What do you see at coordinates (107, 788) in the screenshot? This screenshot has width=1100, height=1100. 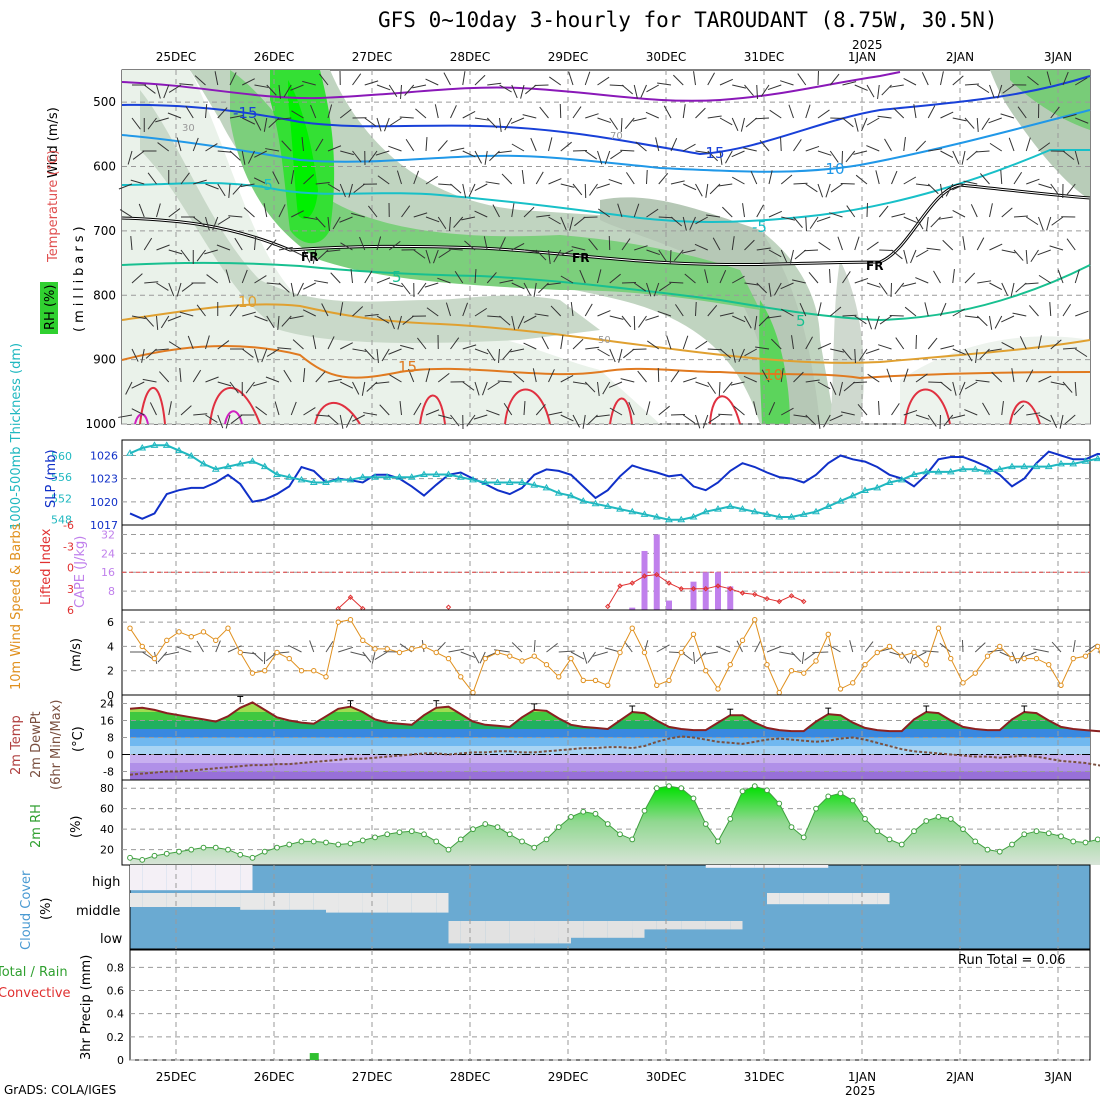 I see `rh-tick: 80` at bounding box center [107, 788].